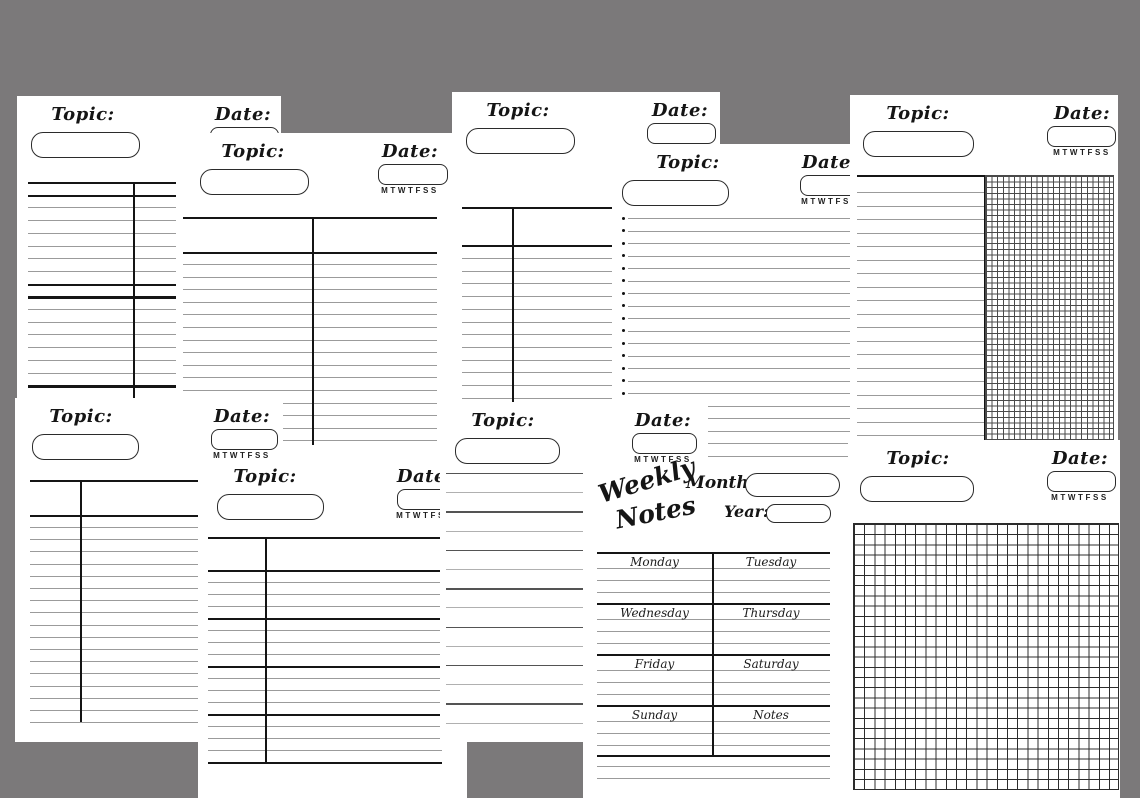 The height and width of the screenshot is (798, 1140). I want to click on square-grid-area, so click(986, 656).